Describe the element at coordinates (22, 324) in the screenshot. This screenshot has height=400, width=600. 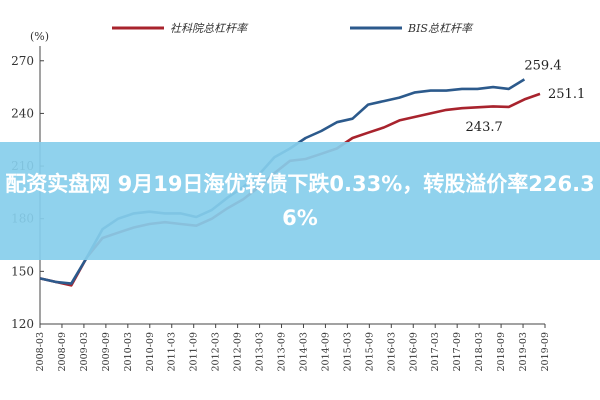
I see `y-tick-label: 120` at that location.